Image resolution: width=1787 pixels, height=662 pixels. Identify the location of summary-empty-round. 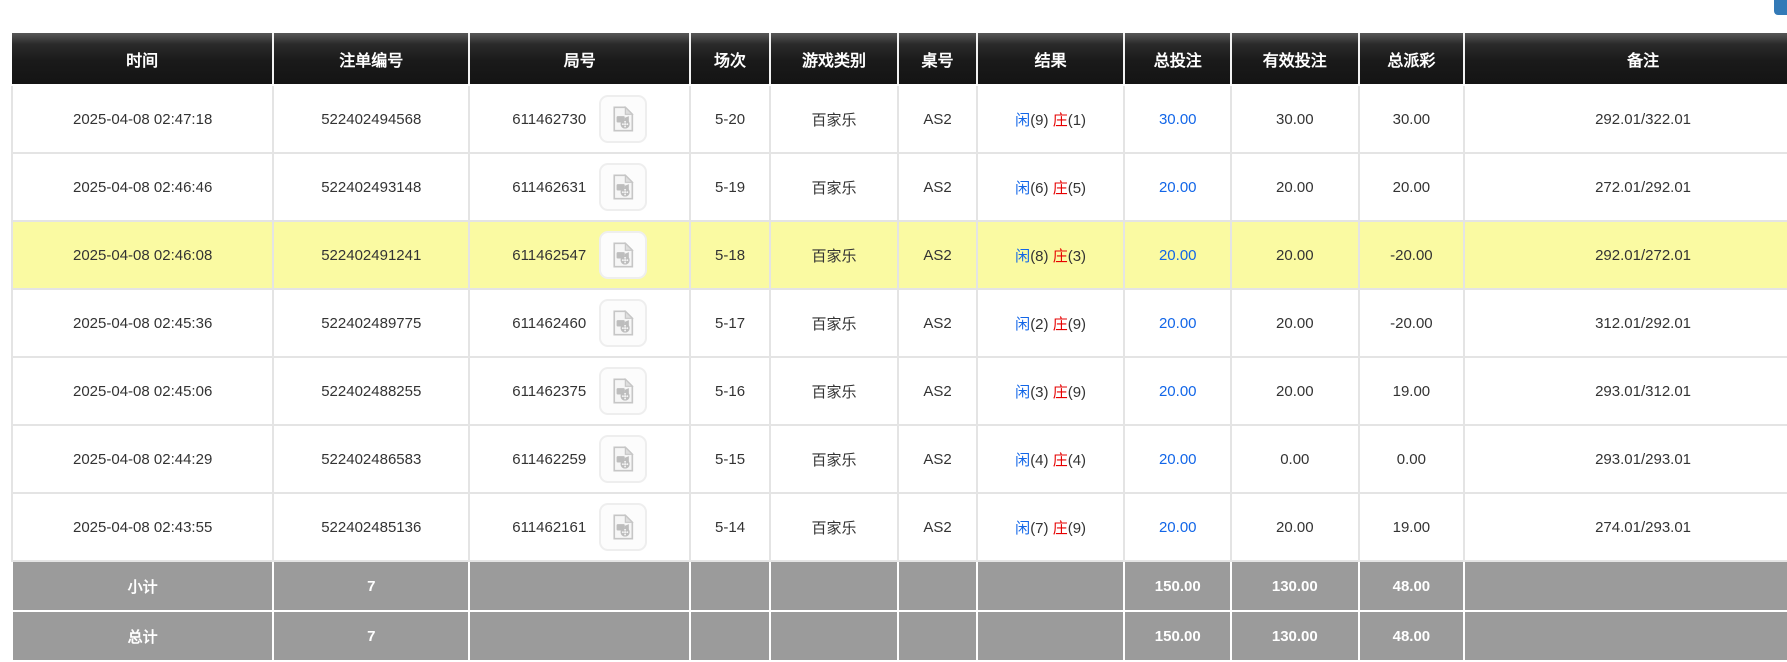
(580, 586).